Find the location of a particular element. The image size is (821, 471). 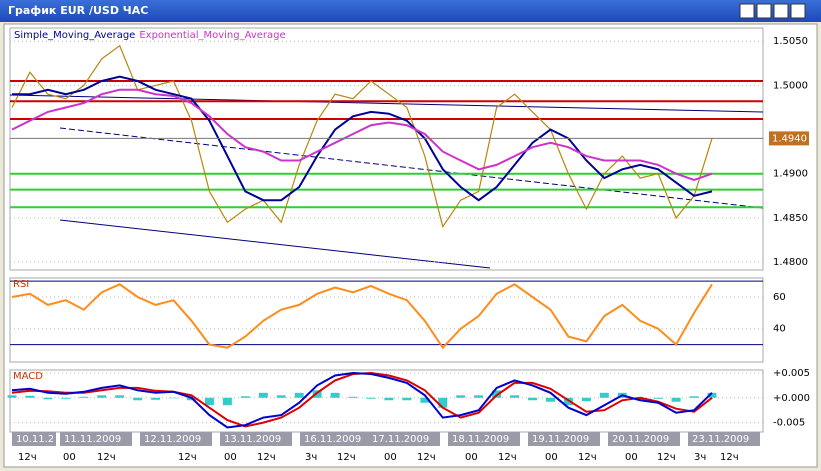

window-title: График EUR /USD ЧАС is located at coordinates (78, 10).